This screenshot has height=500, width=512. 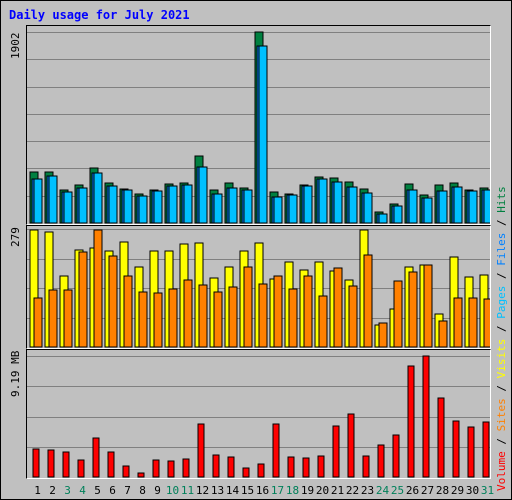 What do you see at coordinates (427, 490) in the screenshot?
I see `day-label-27: 27` at bounding box center [427, 490].